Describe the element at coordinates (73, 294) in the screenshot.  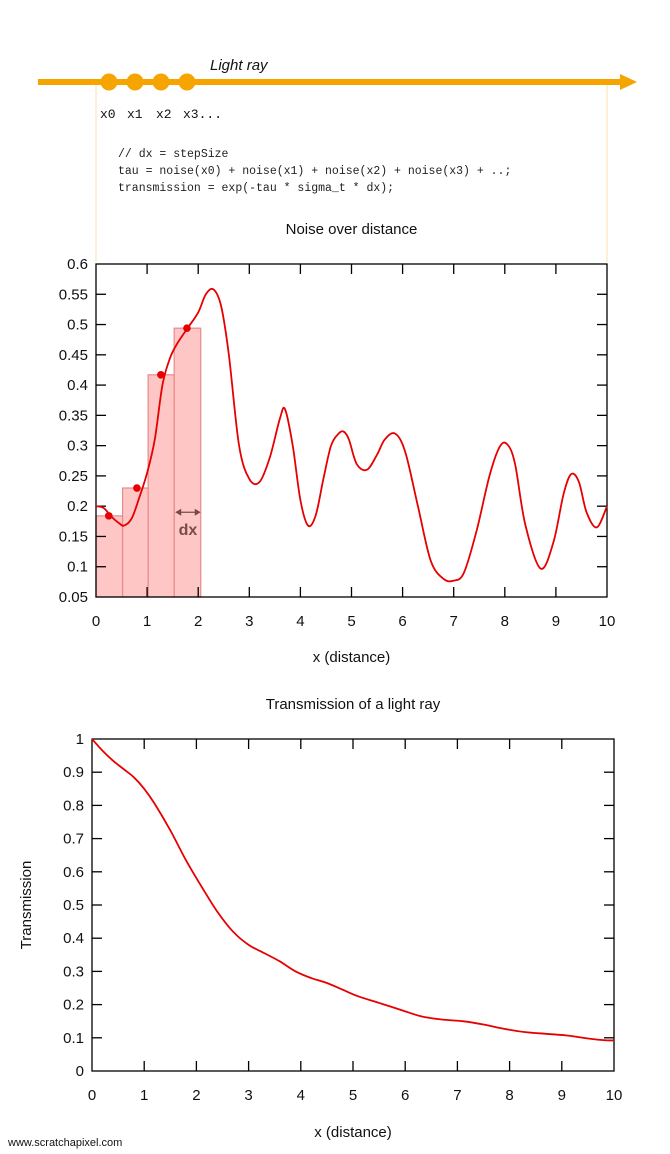
I see `y-tick-label: 0.55` at that location.